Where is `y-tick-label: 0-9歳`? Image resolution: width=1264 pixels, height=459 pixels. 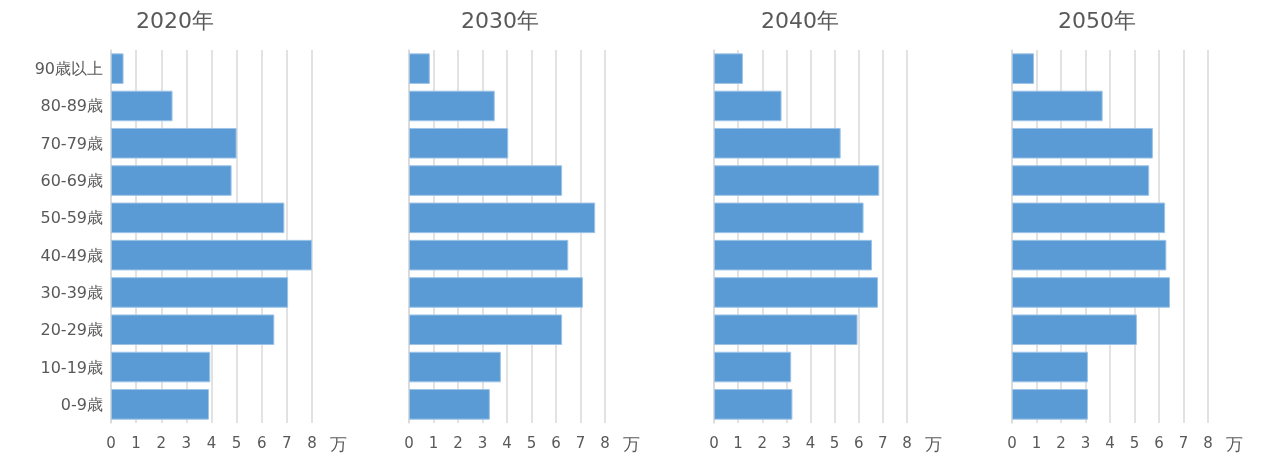
y-tick-label: 0-9歳 is located at coordinates (81, 404).